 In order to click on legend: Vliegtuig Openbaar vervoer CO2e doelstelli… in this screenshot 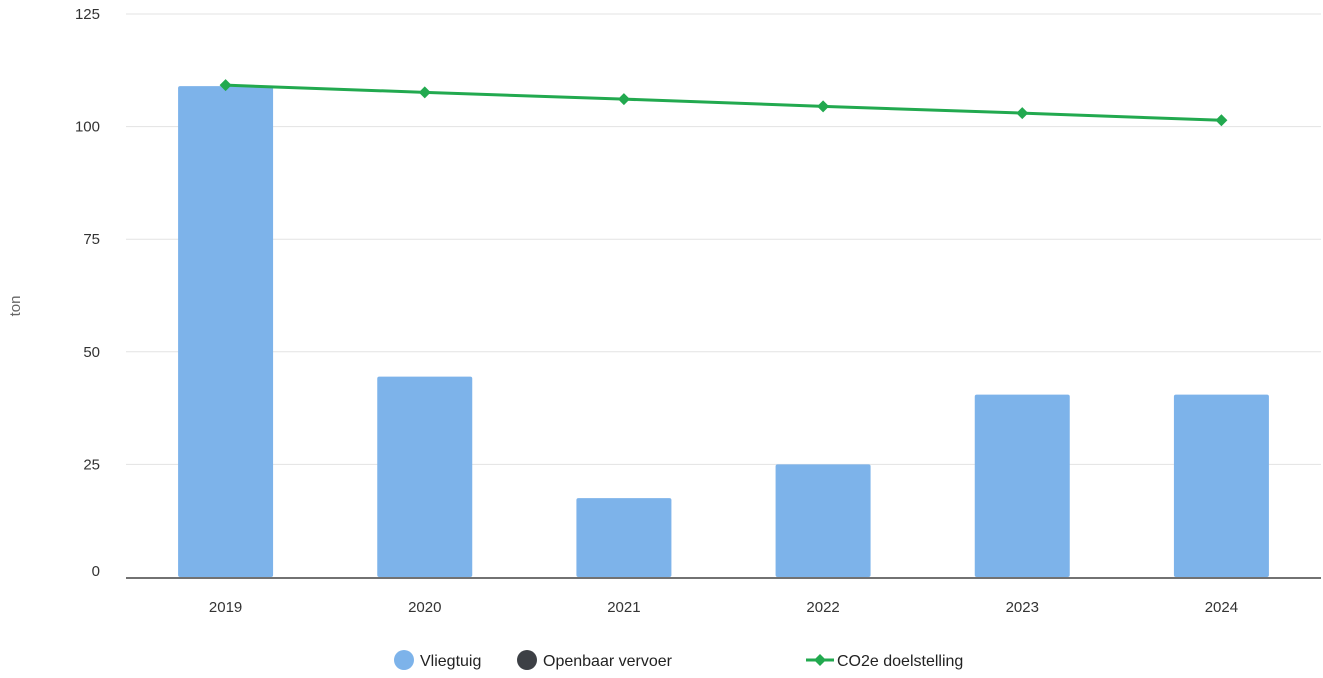, I will do `click(678, 660)`.